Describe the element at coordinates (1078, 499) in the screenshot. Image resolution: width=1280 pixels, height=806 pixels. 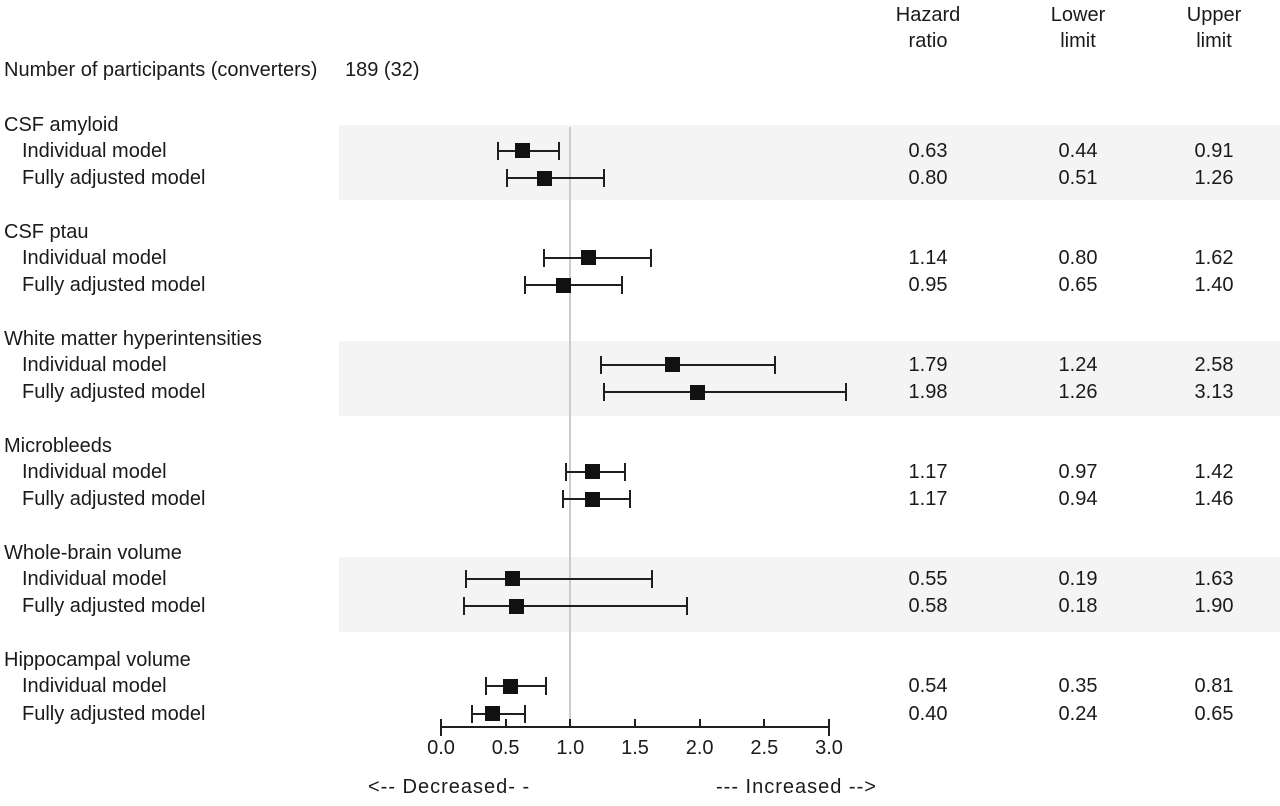
I see `lower-limit-value: 0.94` at that location.